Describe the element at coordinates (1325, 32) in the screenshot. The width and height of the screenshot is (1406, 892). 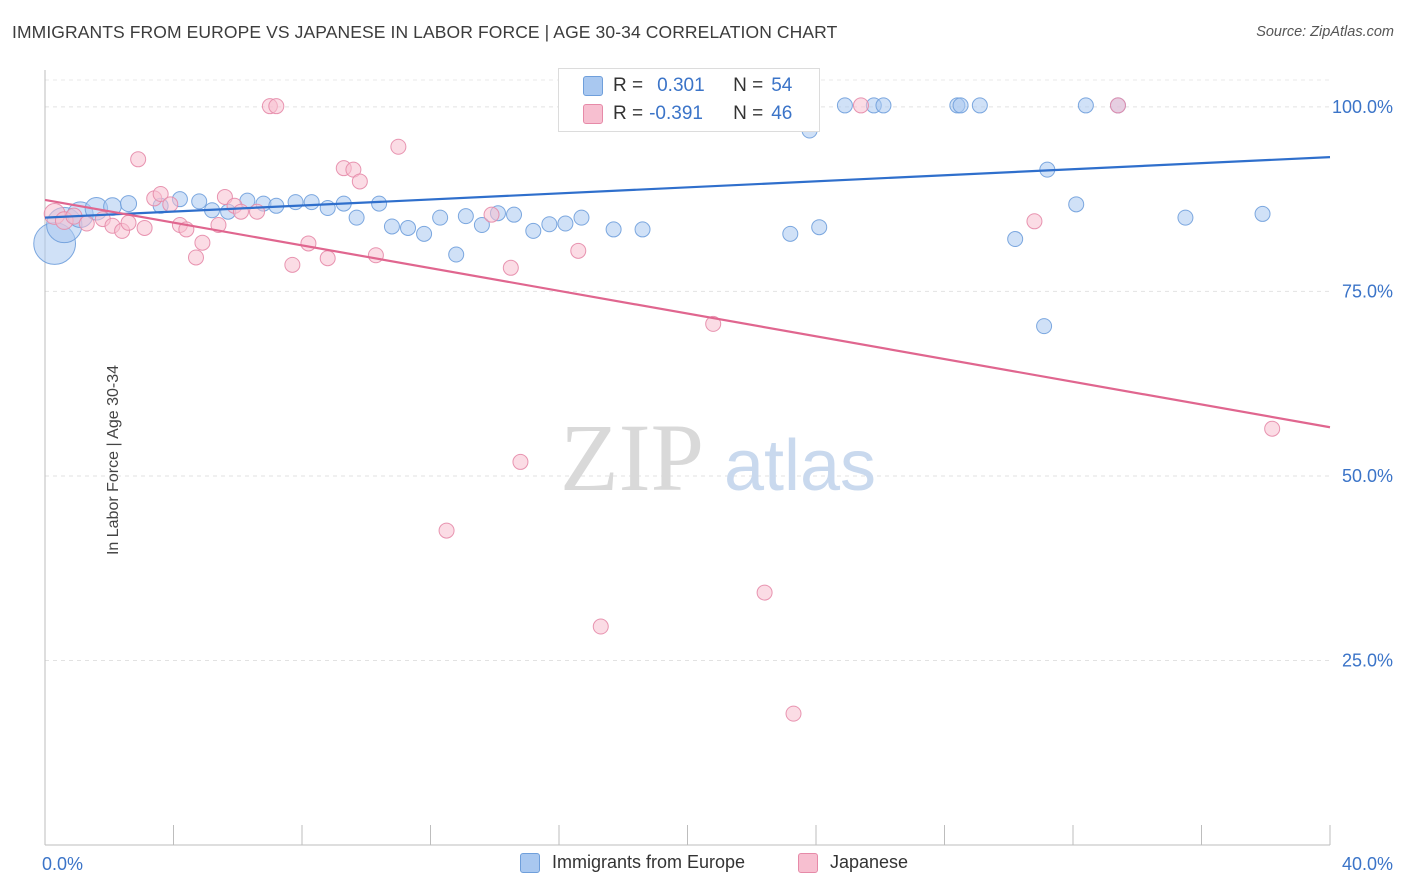
I see `chart-source: Source: ZipAtlas.com` at that location.